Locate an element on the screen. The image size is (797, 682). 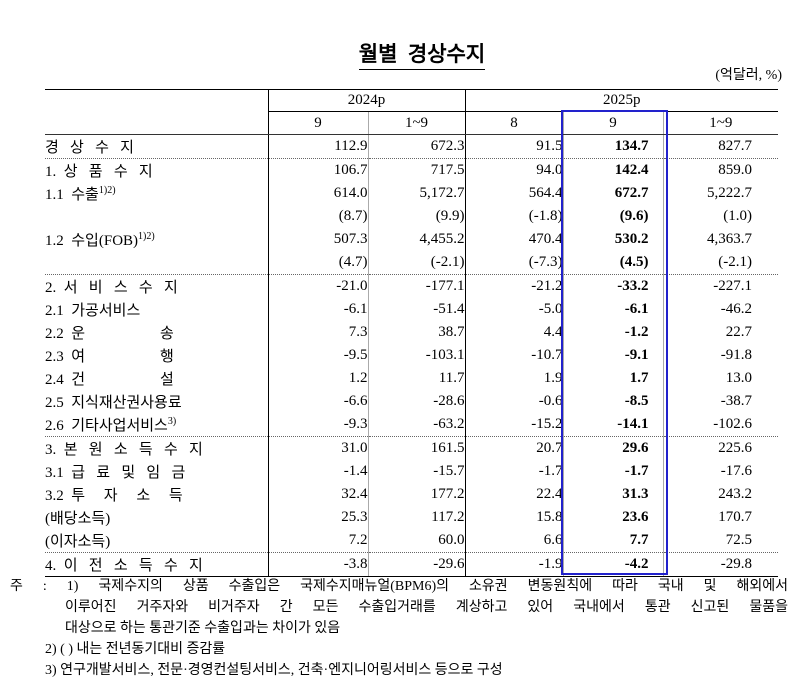
table-row: 3. 본 원 소 득 수 지 31.0 161.5 20.7 29.6 225.6 is located at coordinates (412, 448).